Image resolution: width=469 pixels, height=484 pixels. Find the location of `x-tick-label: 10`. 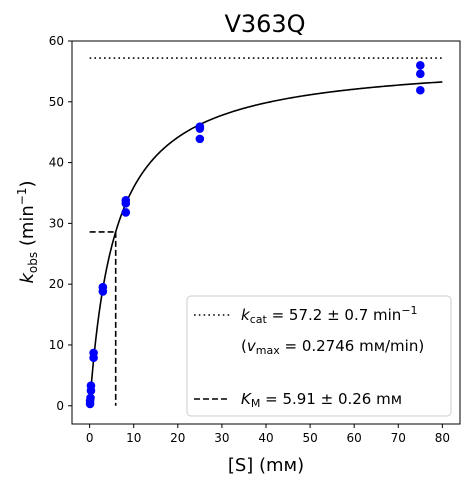

x-tick-label: 10 is located at coordinates (133, 438).